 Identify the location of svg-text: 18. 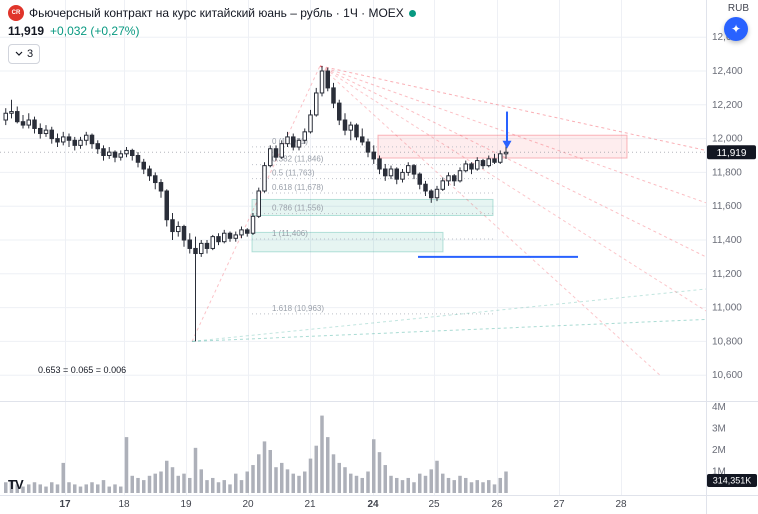
(124, 504).